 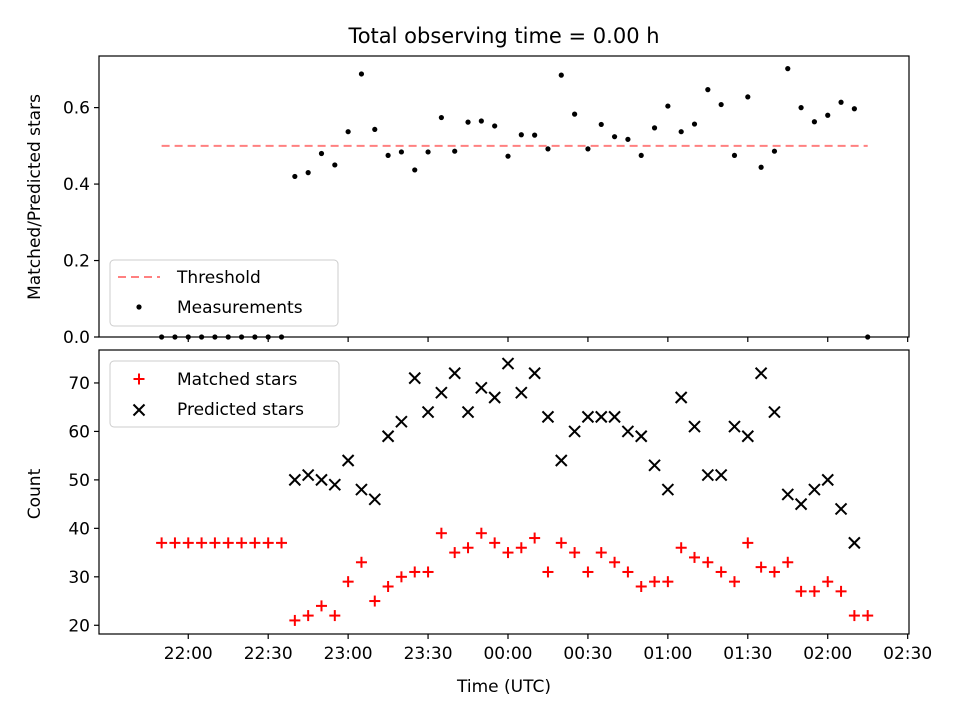 What do you see at coordinates (907, 654) in the screenshot?
I see `bottom-x-tick-label: 02:30` at bounding box center [907, 654].